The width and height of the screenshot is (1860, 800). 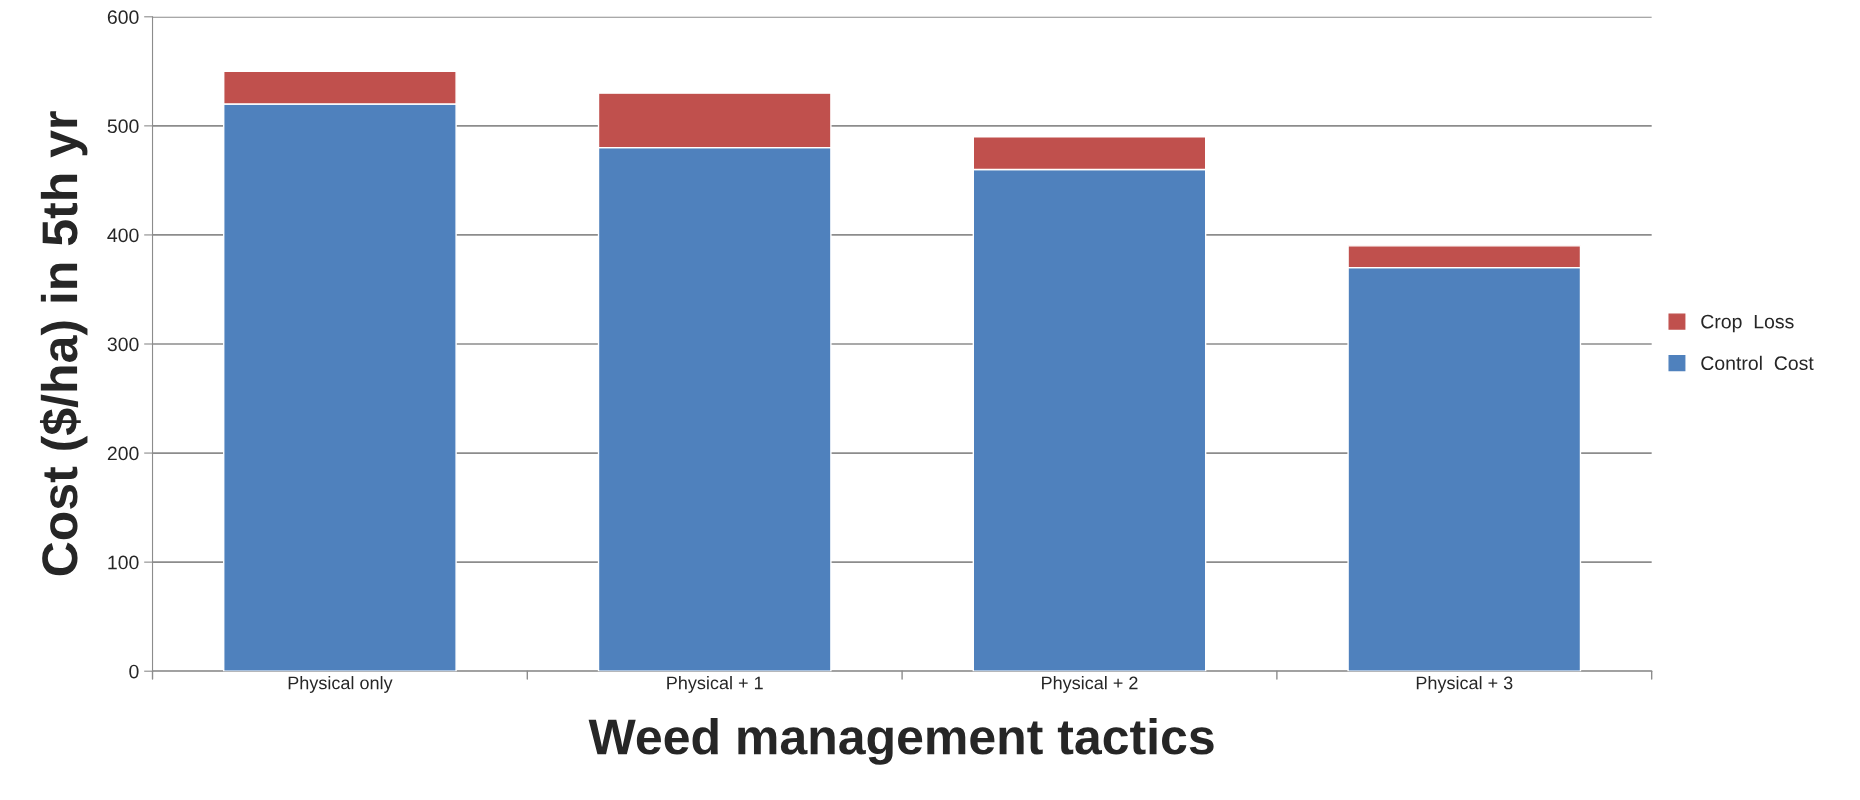 What do you see at coordinates (340, 684) in the screenshot?
I see `x-tick-label: Physical only` at bounding box center [340, 684].